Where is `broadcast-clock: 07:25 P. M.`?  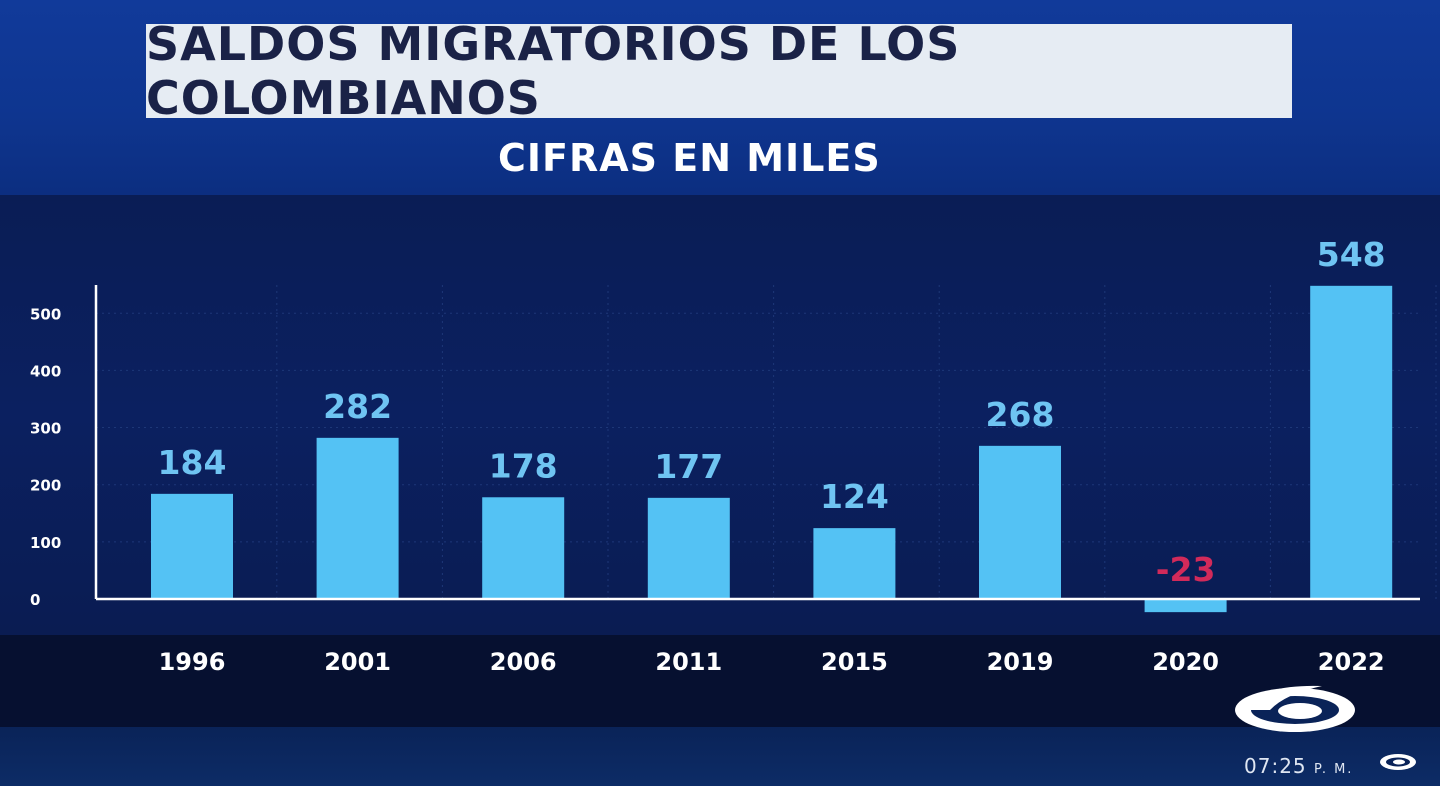
broadcast-clock: 07:25 P. M. is located at coordinates (1298, 766).